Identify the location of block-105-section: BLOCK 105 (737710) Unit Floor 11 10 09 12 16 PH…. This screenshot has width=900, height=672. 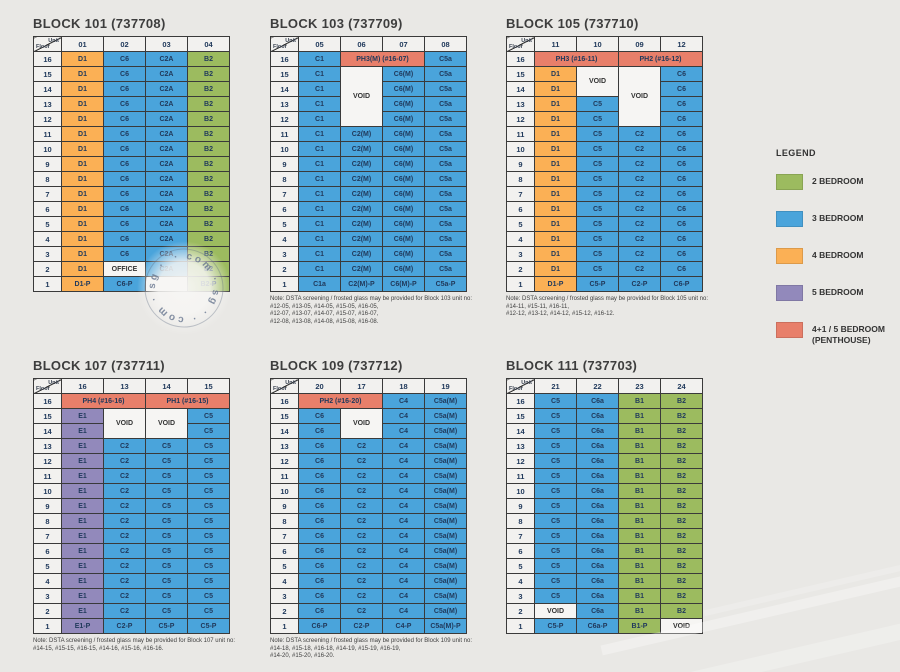
(611, 167).